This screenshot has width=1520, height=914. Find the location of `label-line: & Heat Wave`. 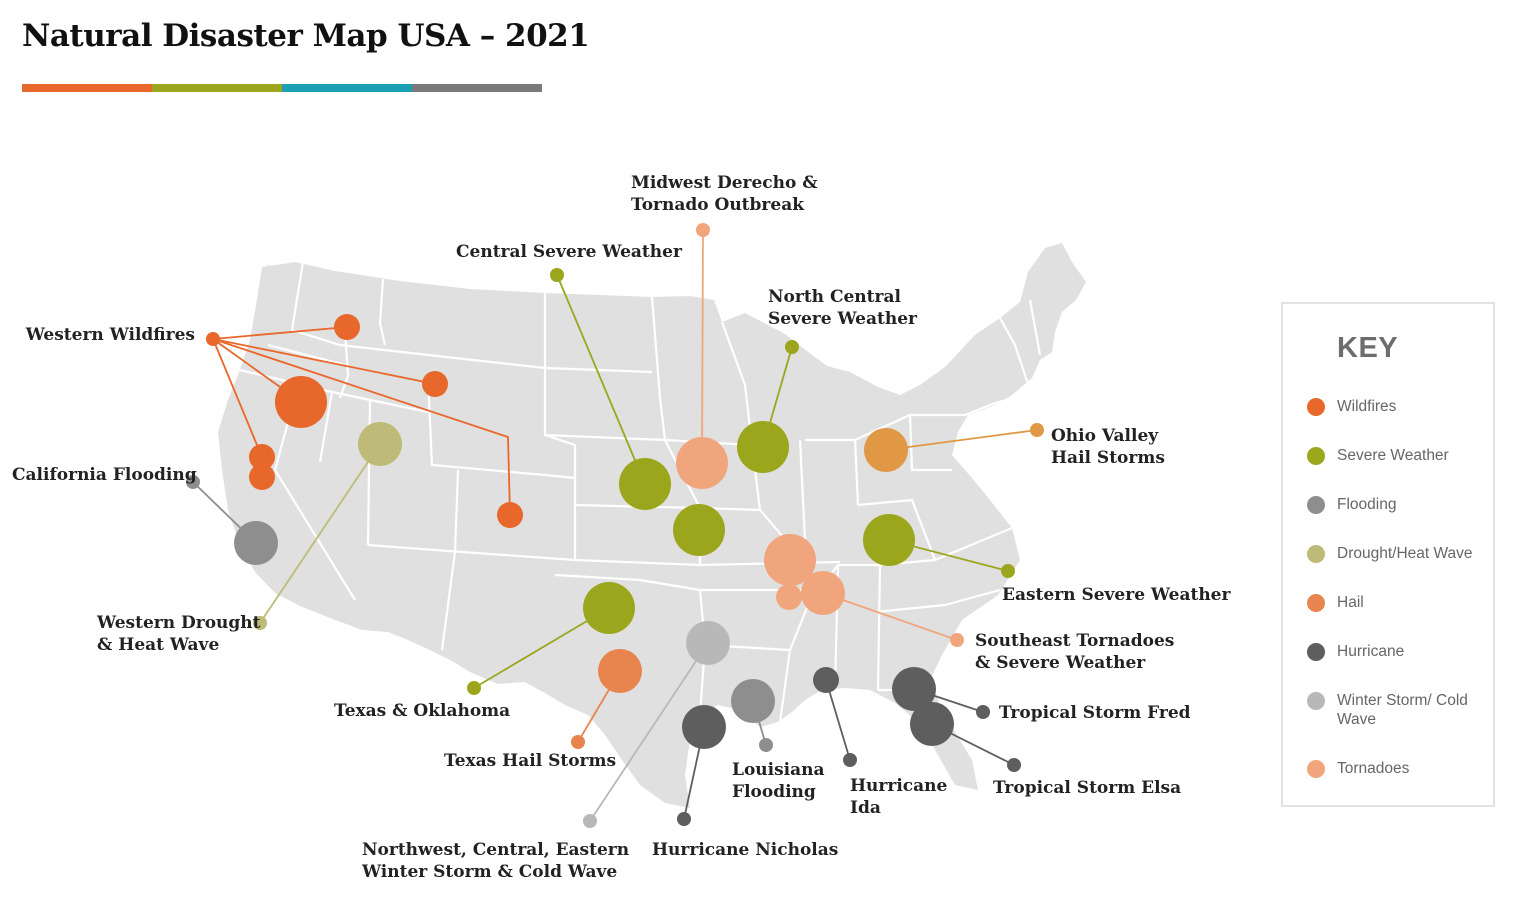

label-line: & Heat Wave is located at coordinates (158, 645).